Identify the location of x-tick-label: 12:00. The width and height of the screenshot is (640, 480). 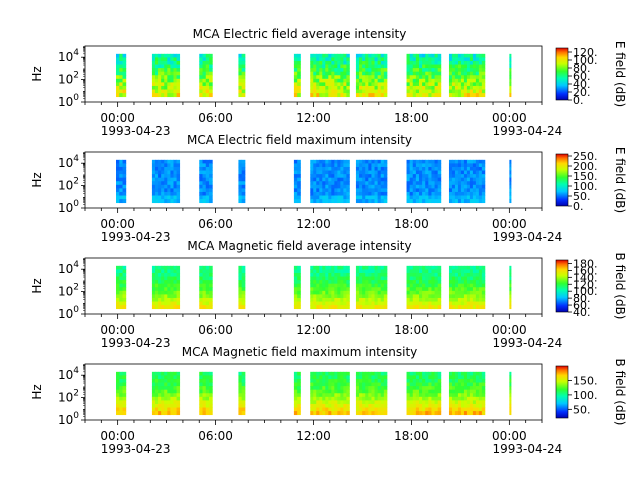
(313, 330).